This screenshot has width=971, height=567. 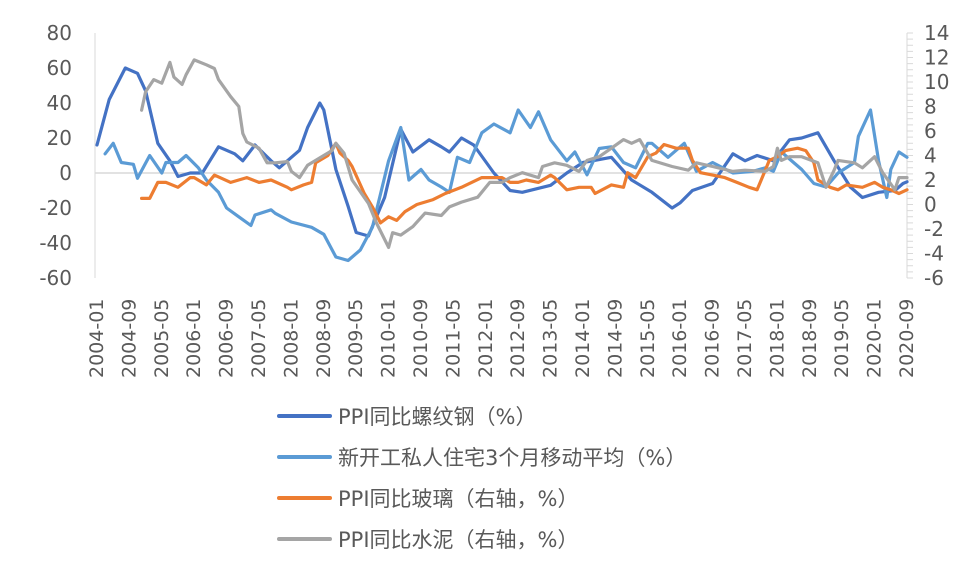 I want to click on legend-item-glass-ppi: PPI同比玻璃（右轴，%）, so click(x=481, y=497).